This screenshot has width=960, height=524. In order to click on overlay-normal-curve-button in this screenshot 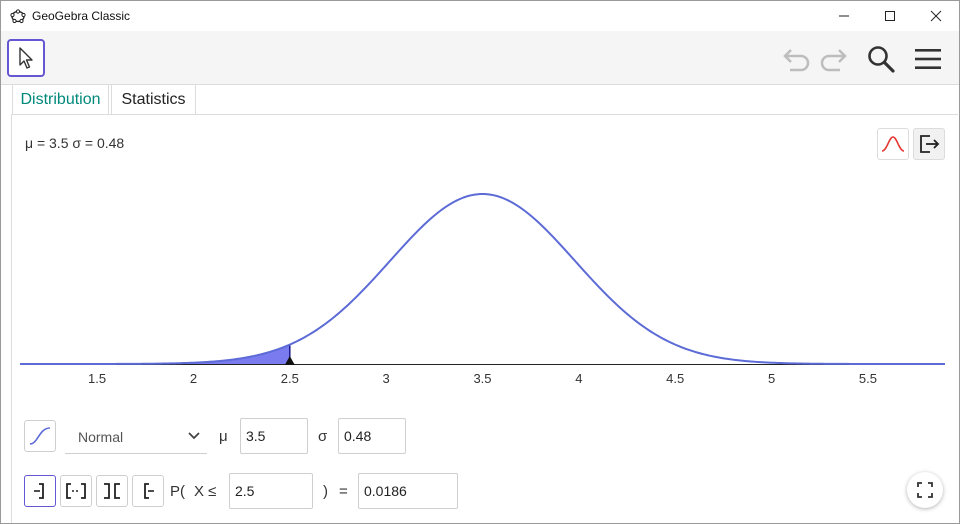, I will do `click(893, 144)`.